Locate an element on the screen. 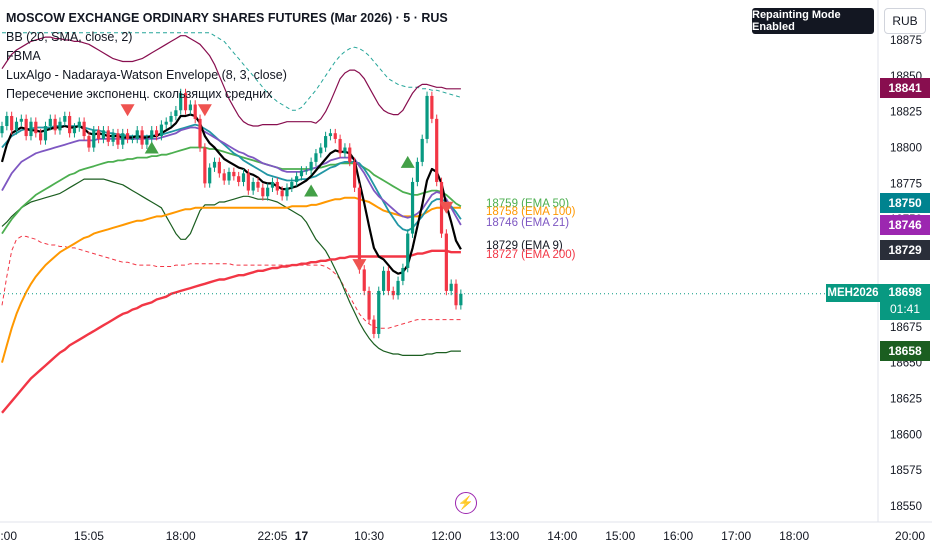 This screenshot has height=550, width=932. ema100-label: 18758 (EMA 100) is located at coordinates (531, 212).